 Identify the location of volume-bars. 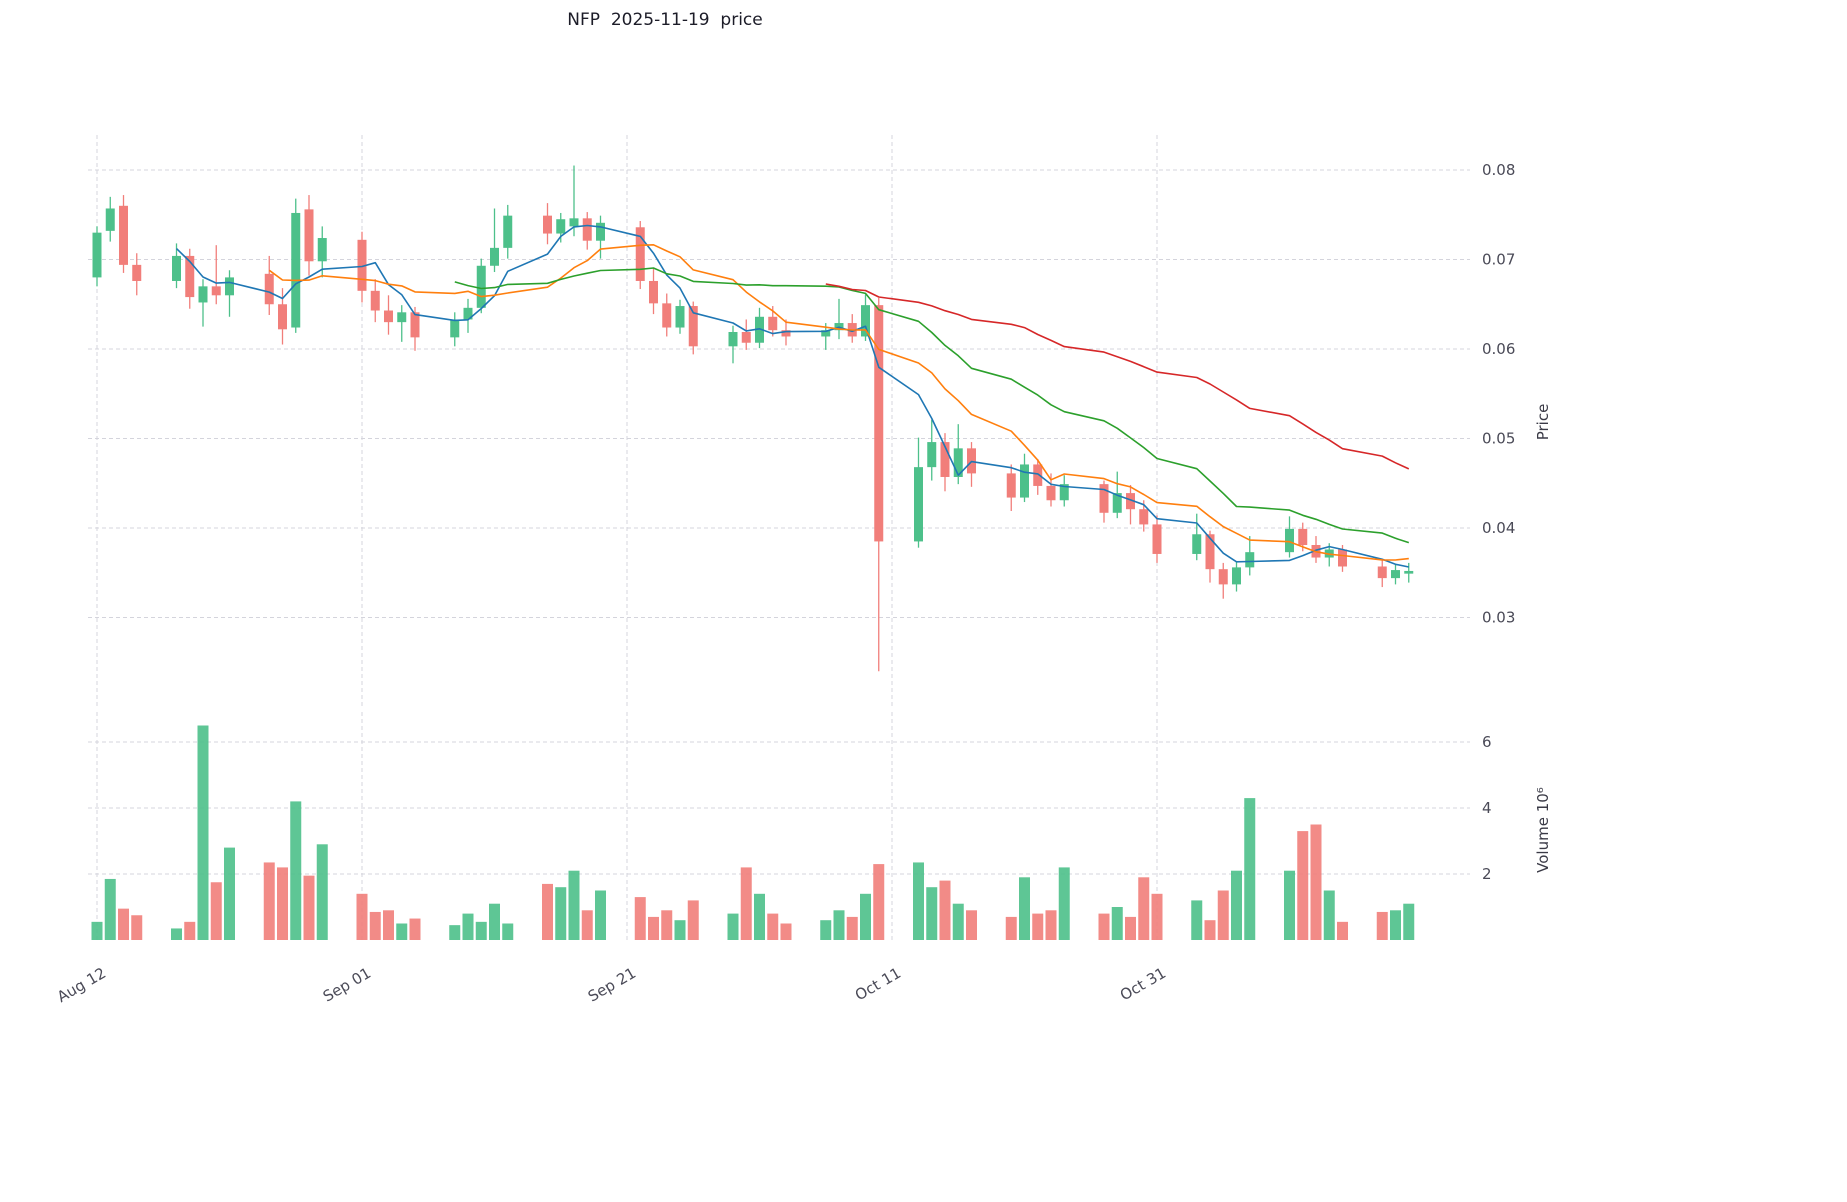
(753, 832).